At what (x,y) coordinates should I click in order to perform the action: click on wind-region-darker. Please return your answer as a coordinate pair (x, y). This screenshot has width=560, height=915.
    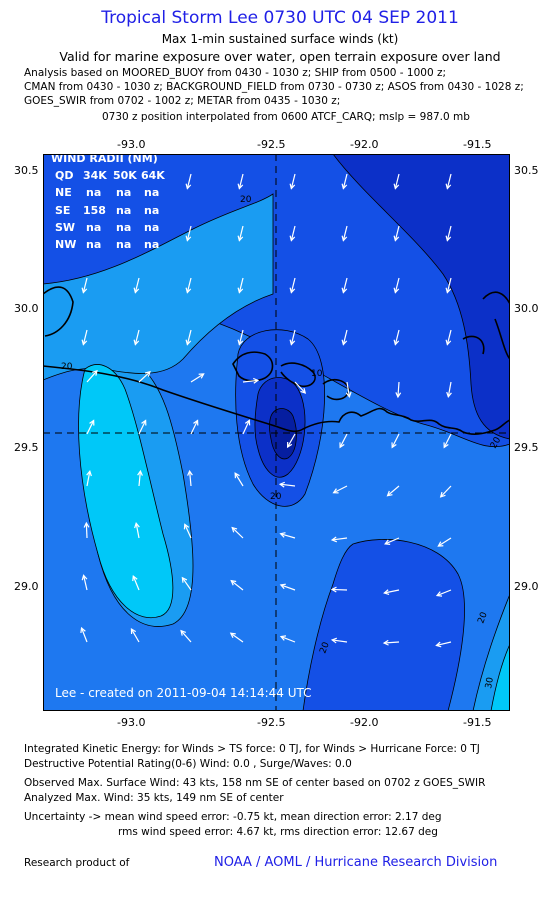
    Looking at the image, I should click on (421, 297).